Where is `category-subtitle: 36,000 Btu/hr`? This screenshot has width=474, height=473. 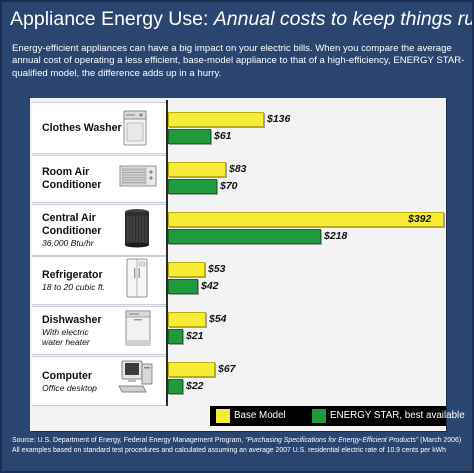
category-subtitle: 36,000 Btu/hr is located at coordinates (68, 243).